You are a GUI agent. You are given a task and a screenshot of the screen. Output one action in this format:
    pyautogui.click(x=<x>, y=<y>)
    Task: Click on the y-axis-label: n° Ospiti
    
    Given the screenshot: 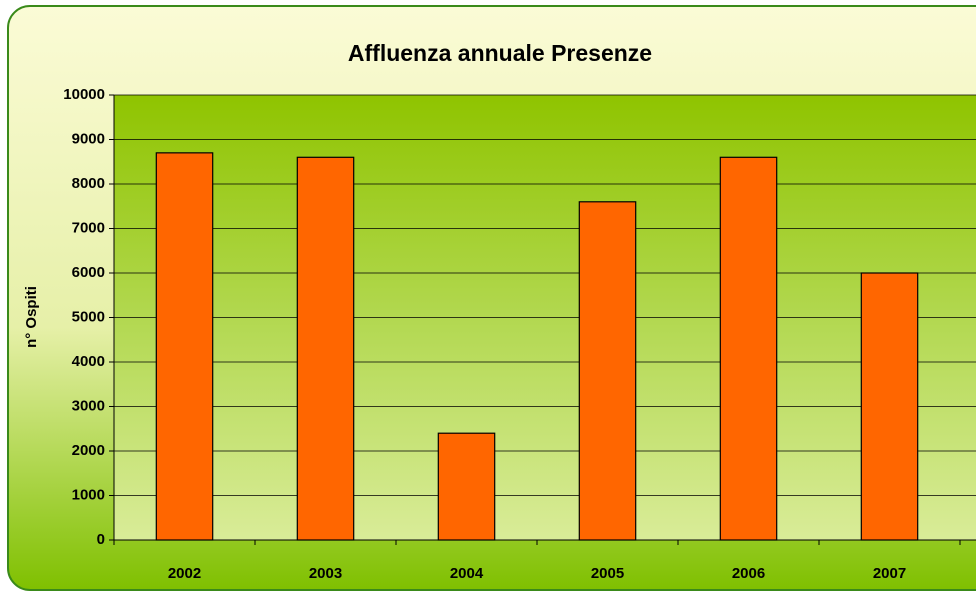 What is the action you would take?
    pyautogui.click(x=31, y=317)
    